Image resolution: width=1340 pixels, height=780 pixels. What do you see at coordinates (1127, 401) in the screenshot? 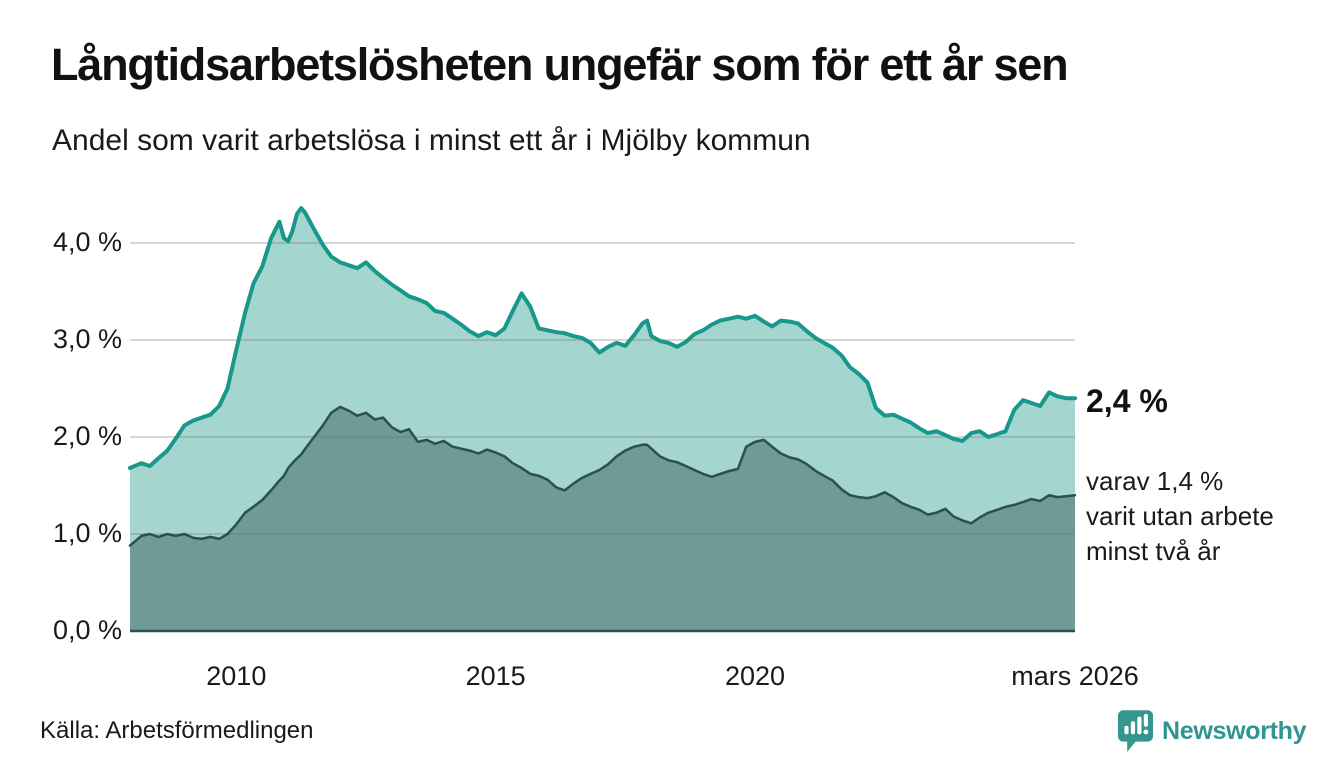
I see `latest-value-label: 2,4 %` at bounding box center [1127, 401].